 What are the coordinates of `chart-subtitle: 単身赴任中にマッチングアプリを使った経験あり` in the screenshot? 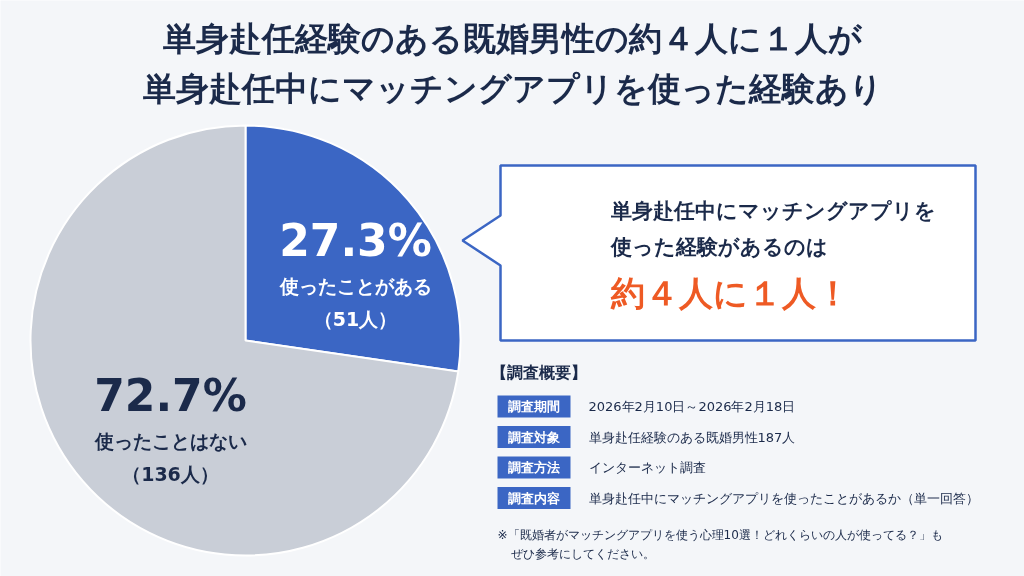 It's located at (512, 88).